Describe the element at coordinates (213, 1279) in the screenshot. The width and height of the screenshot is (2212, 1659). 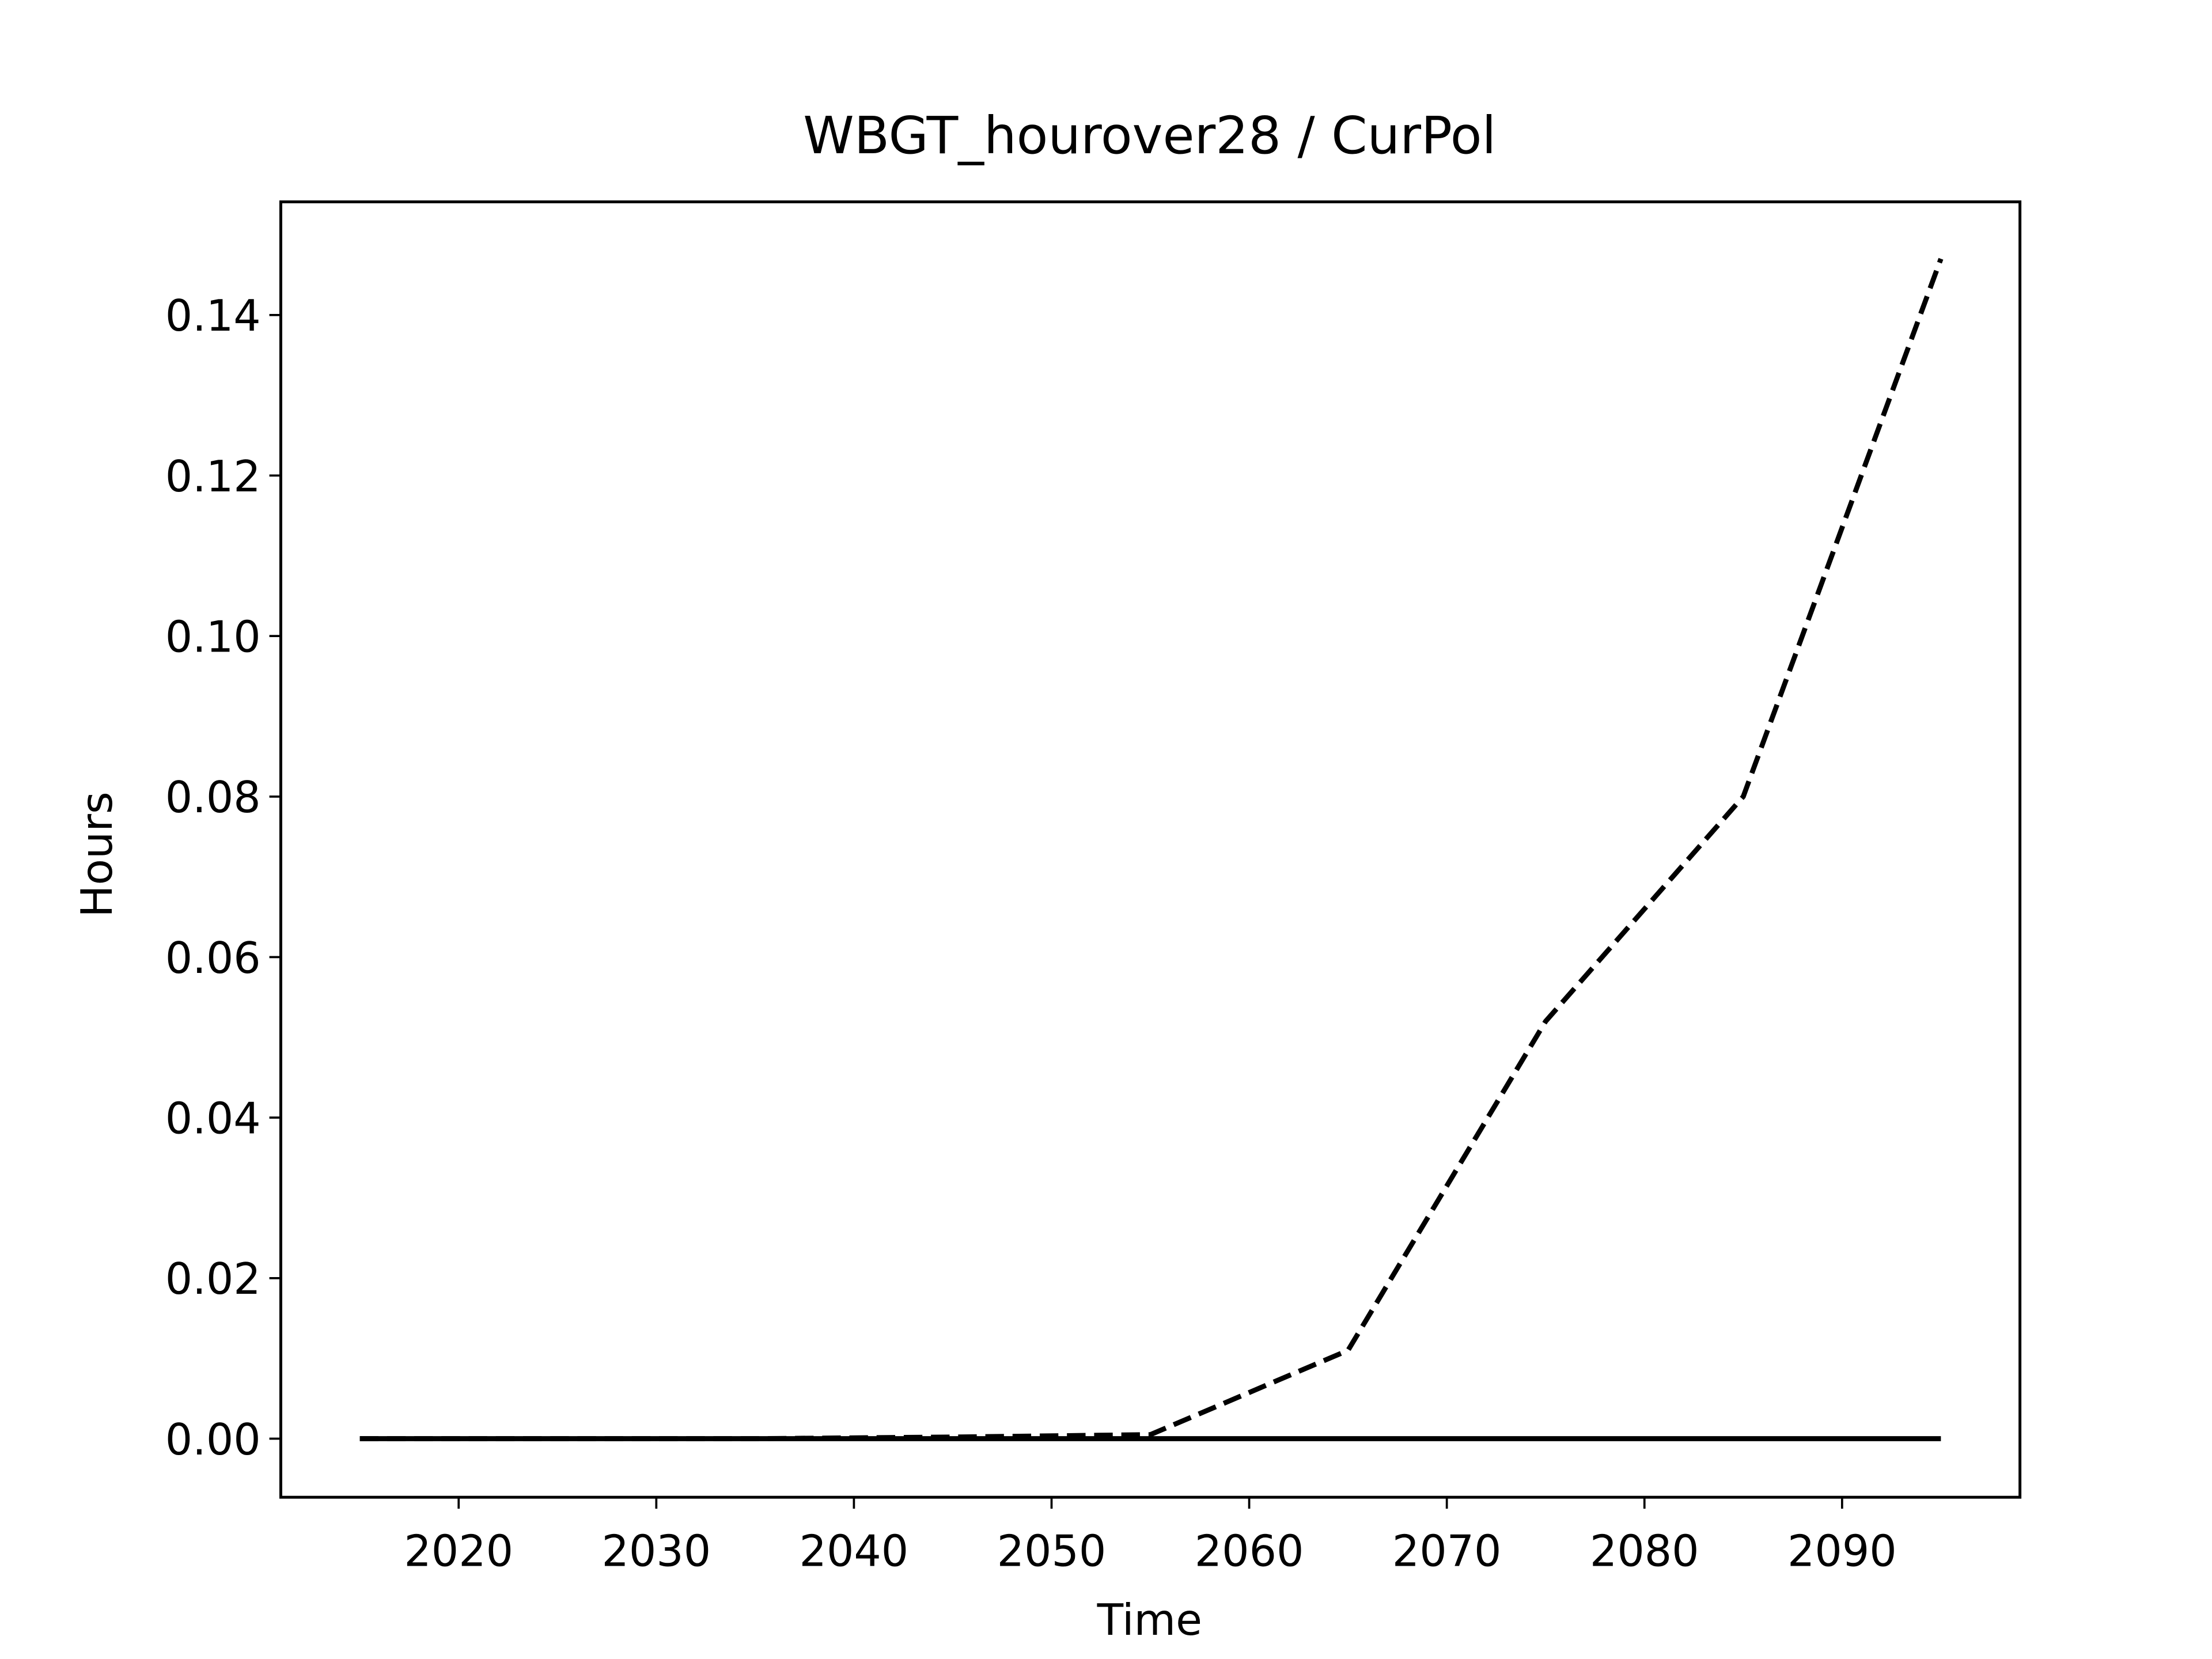
I see `y-tick-label: 0.02` at that location.